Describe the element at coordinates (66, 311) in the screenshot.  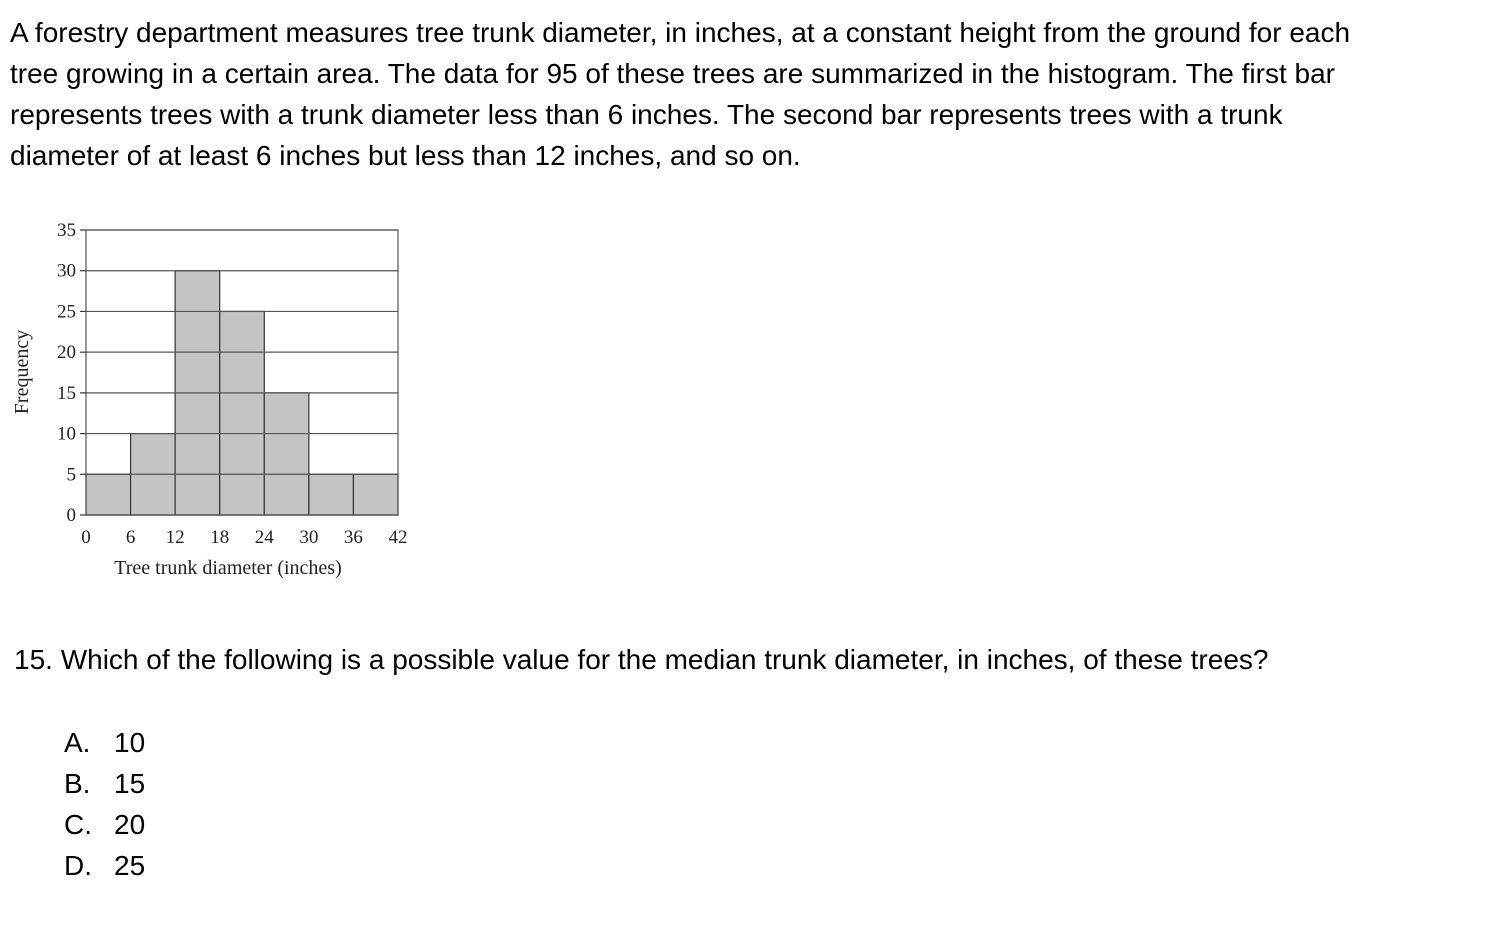
I see `y-tick-label: 25` at that location.